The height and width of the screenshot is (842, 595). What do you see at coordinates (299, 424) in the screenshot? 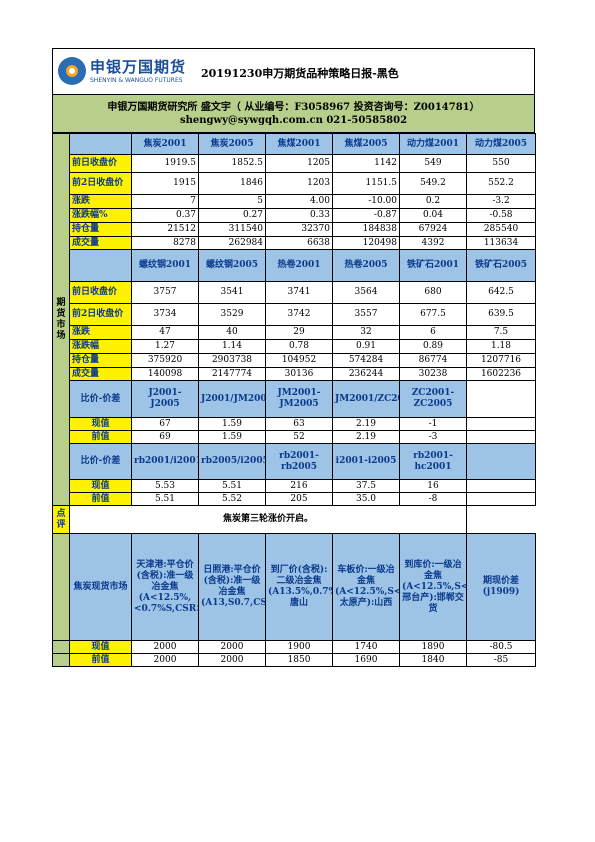
I see `data-cell: 63` at bounding box center [299, 424].